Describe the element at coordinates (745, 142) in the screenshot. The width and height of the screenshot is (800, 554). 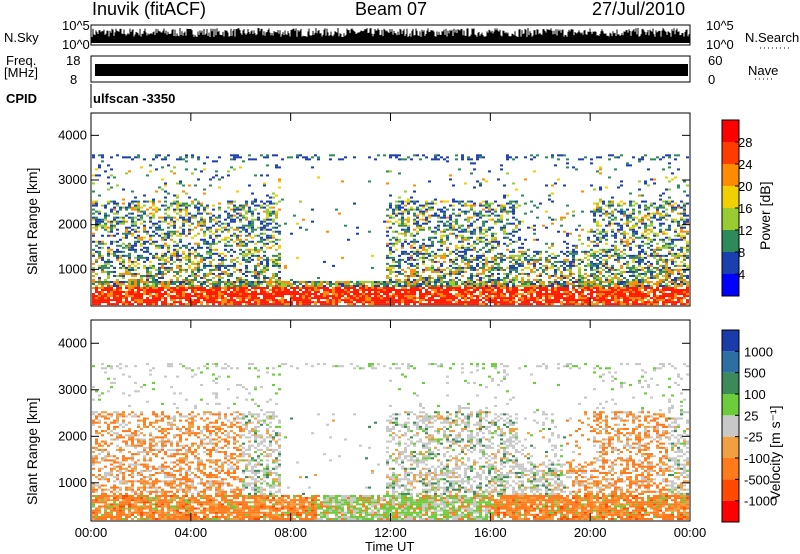
I see `power-colorbar-tick-label: 28` at that location.